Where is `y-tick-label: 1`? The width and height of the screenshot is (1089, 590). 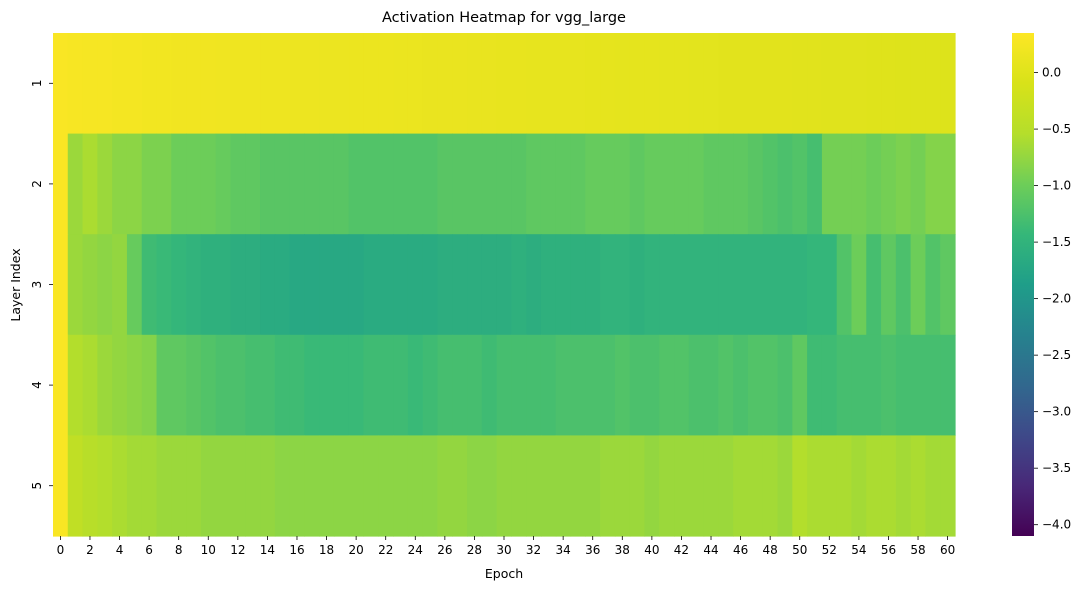 y-tick-label: 1 is located at coordinates (37, 83).